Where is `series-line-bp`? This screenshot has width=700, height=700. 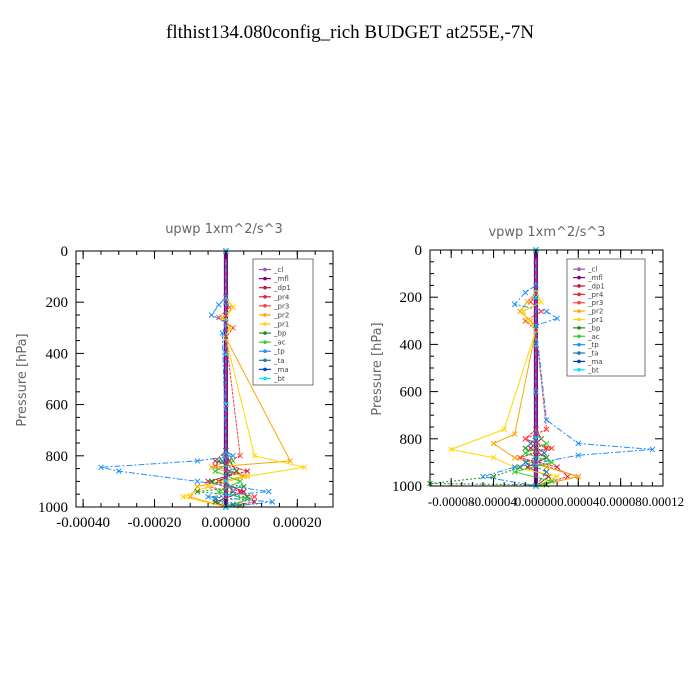 series-line-bp is located at coordinates (488, 368).